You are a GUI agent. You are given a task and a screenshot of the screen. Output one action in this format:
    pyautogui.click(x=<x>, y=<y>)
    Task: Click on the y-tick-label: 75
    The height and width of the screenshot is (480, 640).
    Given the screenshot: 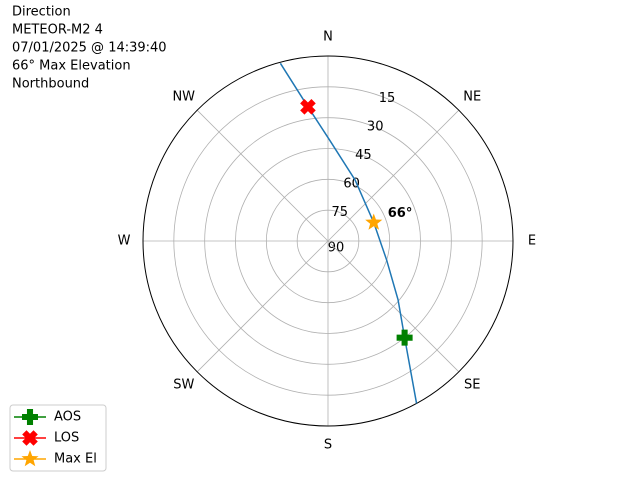 What is the action you would take?
    pyautogui.click(x=340, y=212)
    